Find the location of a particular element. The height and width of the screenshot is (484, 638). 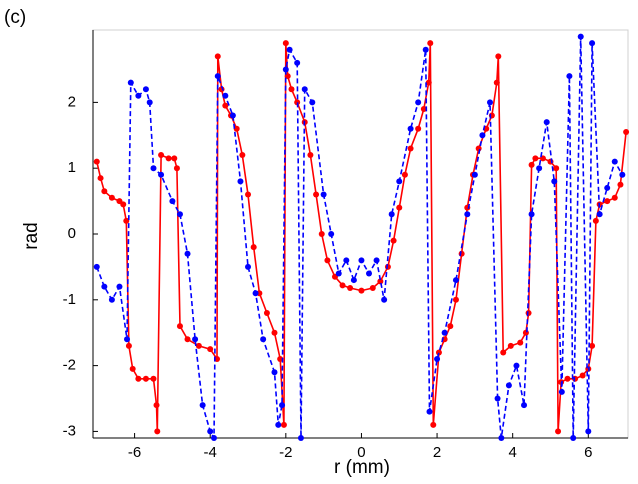

y-axis-label: rad is located at coordinates (31, 235).